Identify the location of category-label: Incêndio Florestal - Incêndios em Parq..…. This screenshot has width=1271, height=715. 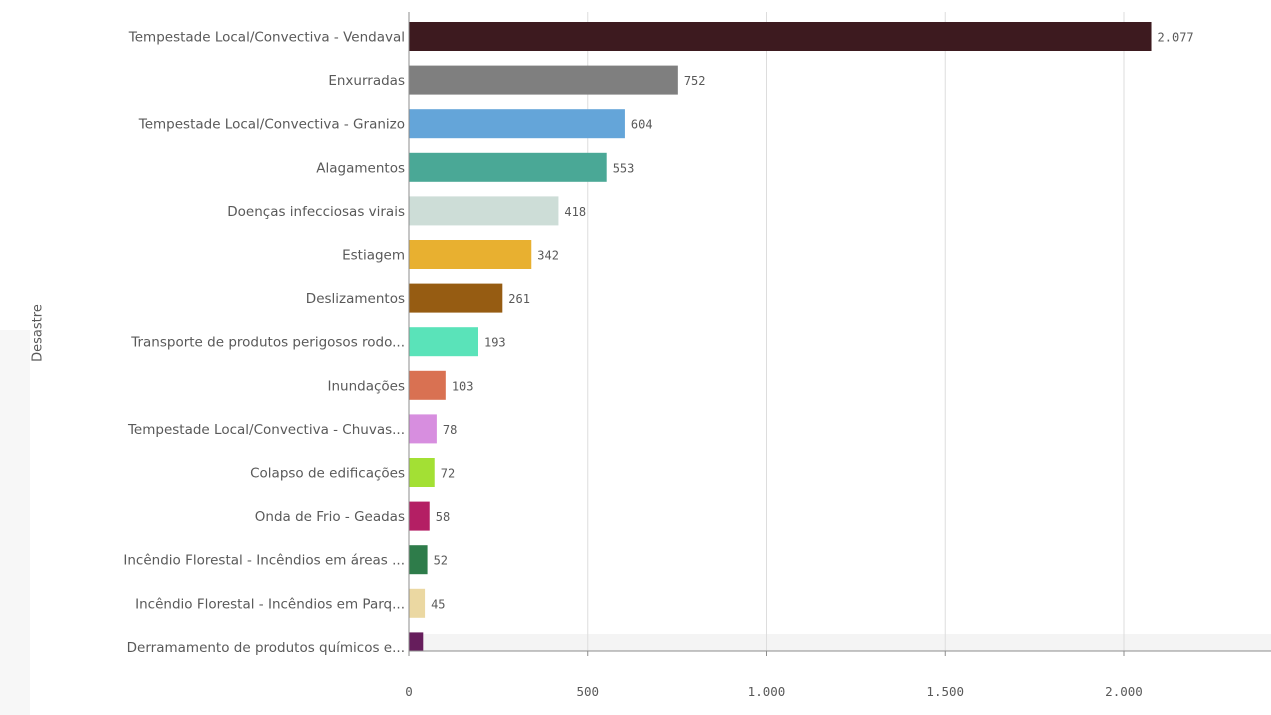
(270, 604).